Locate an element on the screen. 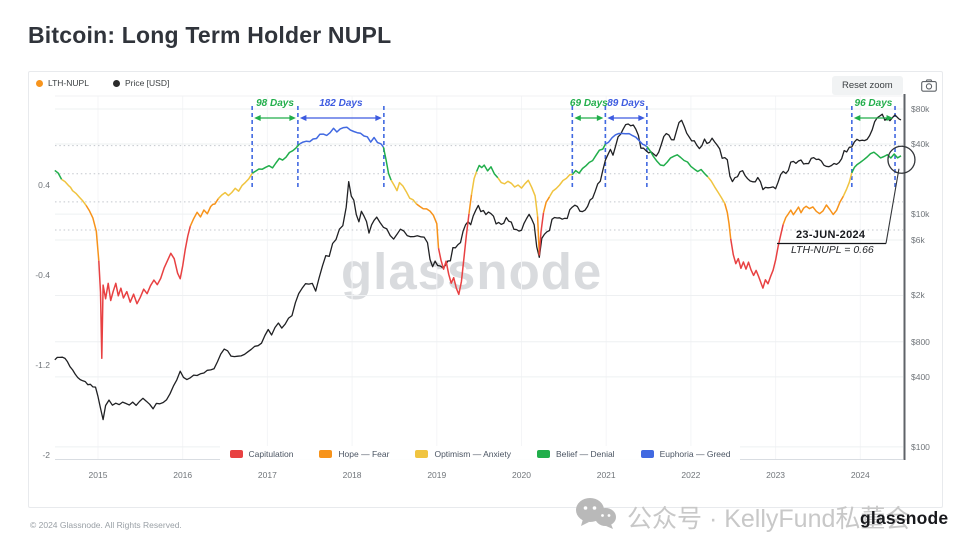 This screenshot has height=560, width=972. right-axis-tick: $10k is located at coordinates (920, 214).